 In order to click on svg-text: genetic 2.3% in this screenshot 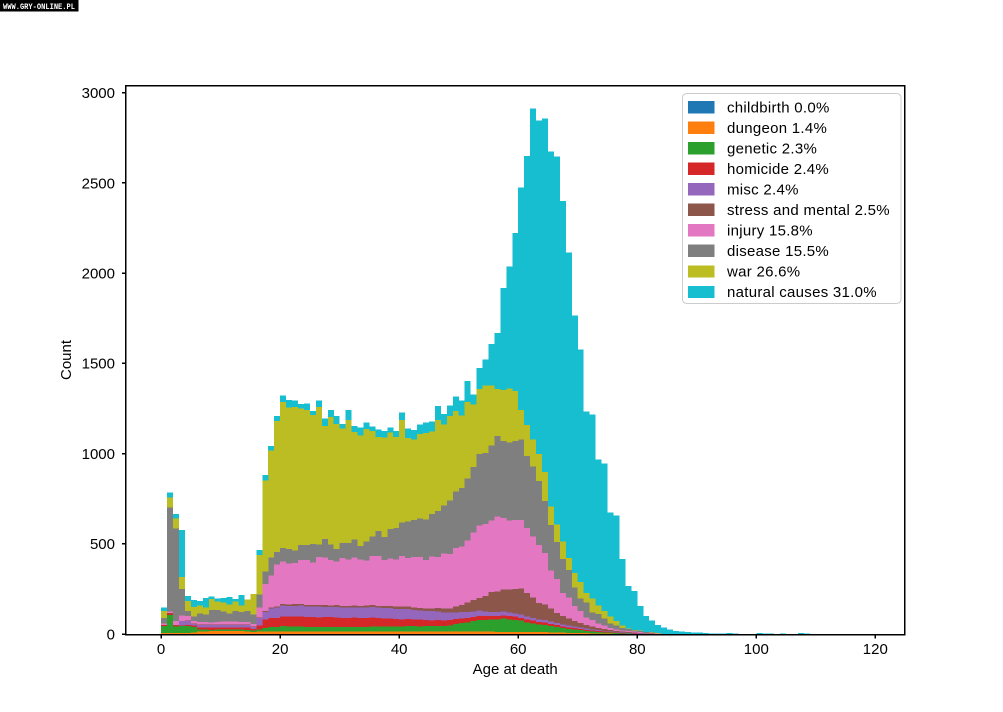, I will do `click(772, 149)`.